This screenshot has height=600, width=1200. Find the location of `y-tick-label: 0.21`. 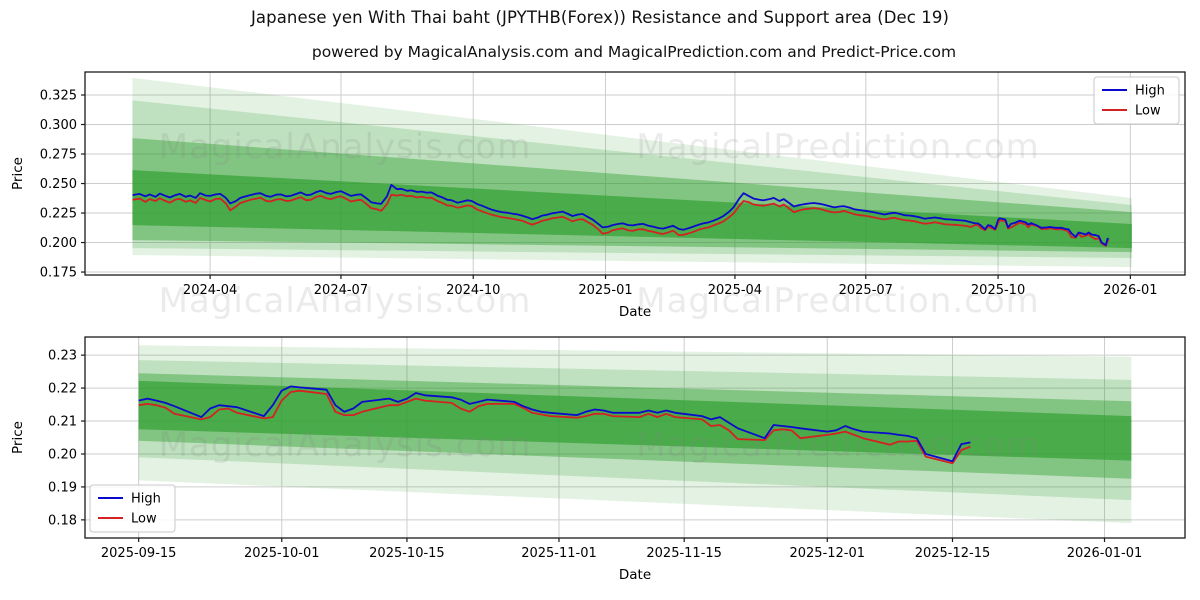

y-tick-label: 0.21 is located at coordinates (62, 422).